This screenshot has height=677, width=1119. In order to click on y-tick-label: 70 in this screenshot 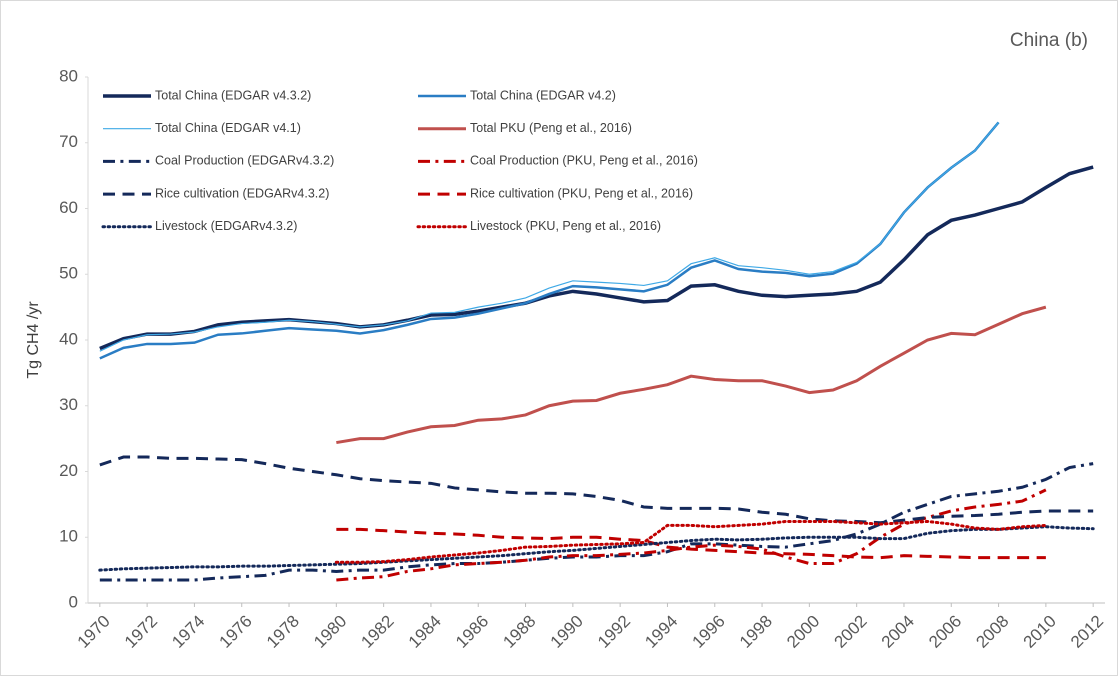, I will do `click(68, 141)`.